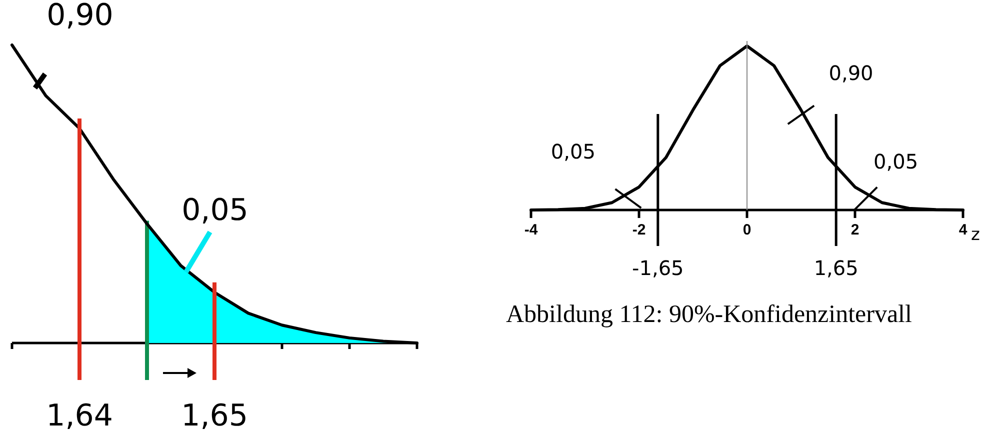 The width and height of the screenshot is (991, 435). What do you see at coordinates (79, 416) in the screenshot?
I see `x-tick-label: 1,64` at bounding box center [79, 416].